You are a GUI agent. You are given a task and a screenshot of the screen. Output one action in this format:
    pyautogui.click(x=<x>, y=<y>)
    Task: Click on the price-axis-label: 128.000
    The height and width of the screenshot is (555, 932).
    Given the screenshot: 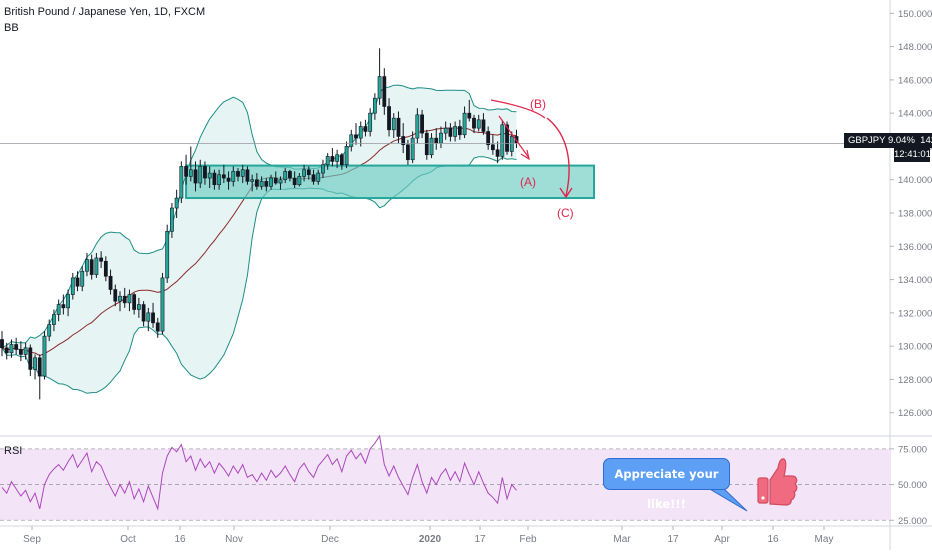 What is the action you would take?
    pyautogui.click(x=915, y=380)
    